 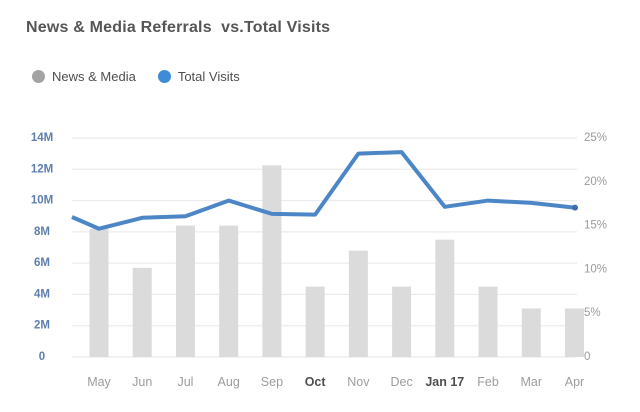 What do you see at coordinates (595, 247) in the screenshot?
I see `right-axis-labels: 25% 20% 15% 10% 5% 0` at bounding box center [595, 247].